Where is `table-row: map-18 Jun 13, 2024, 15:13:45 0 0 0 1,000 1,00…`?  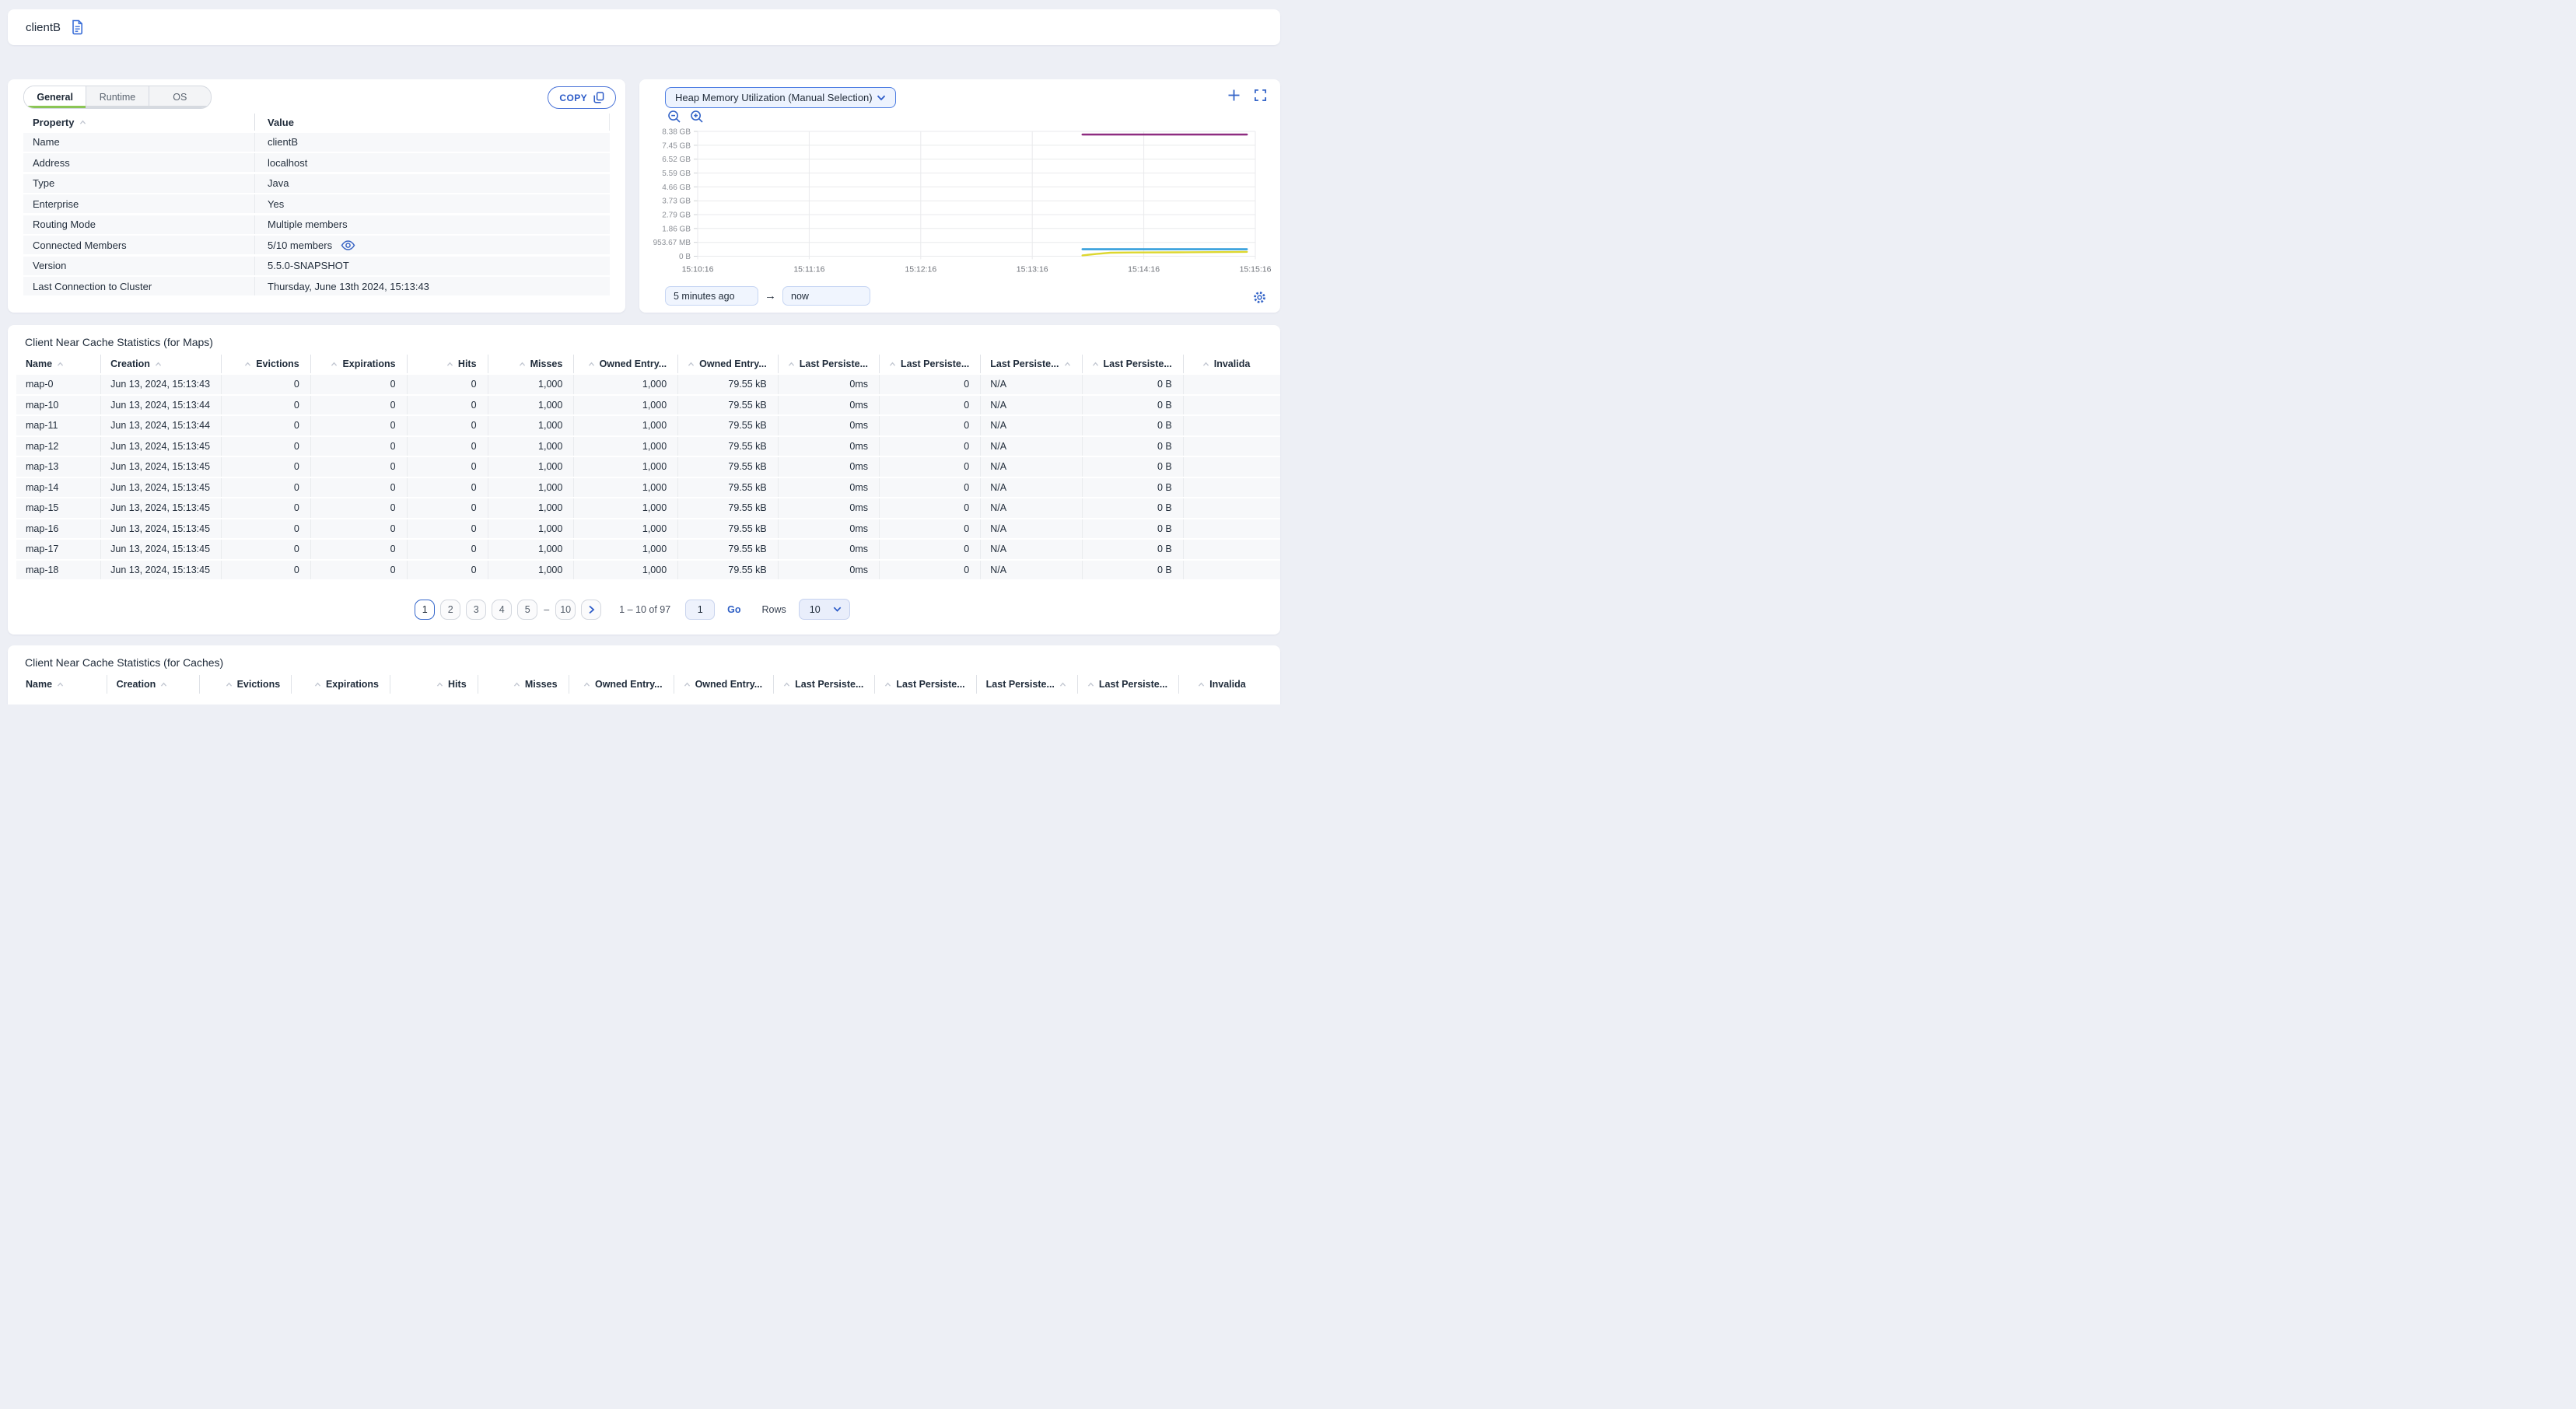
table-row: map-18 Jun 13, 2024, 15:13:45 0 0 0 1,000 1,00… is located at coordinates (648, 569).